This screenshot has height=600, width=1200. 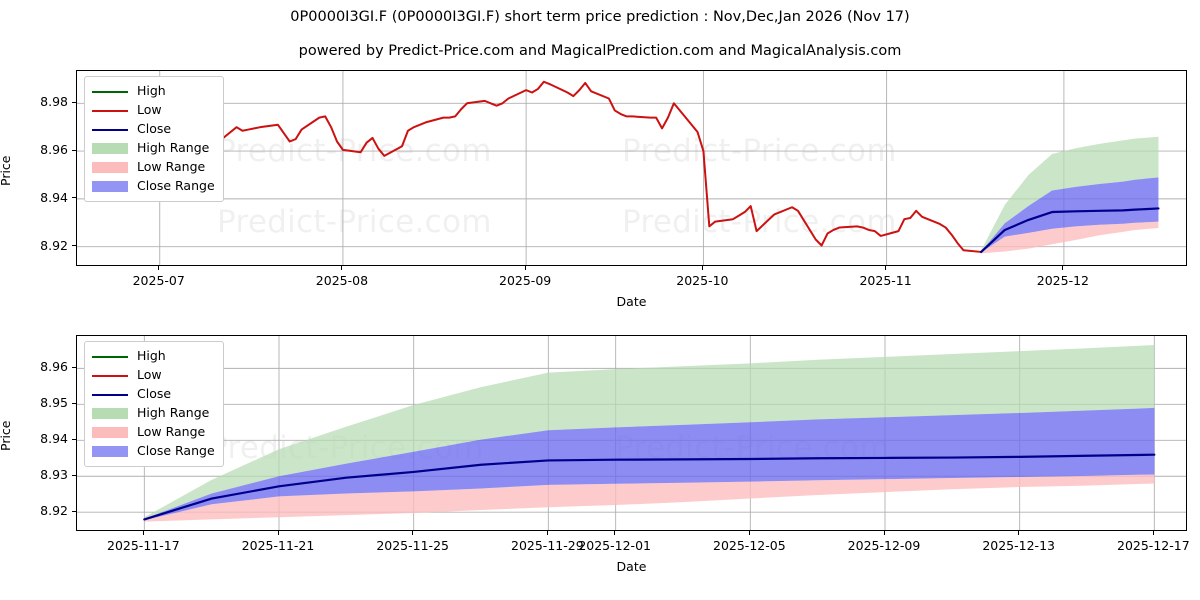 I want to click on x-tick-label: 2025-12-09, so click(x=884, y=545).